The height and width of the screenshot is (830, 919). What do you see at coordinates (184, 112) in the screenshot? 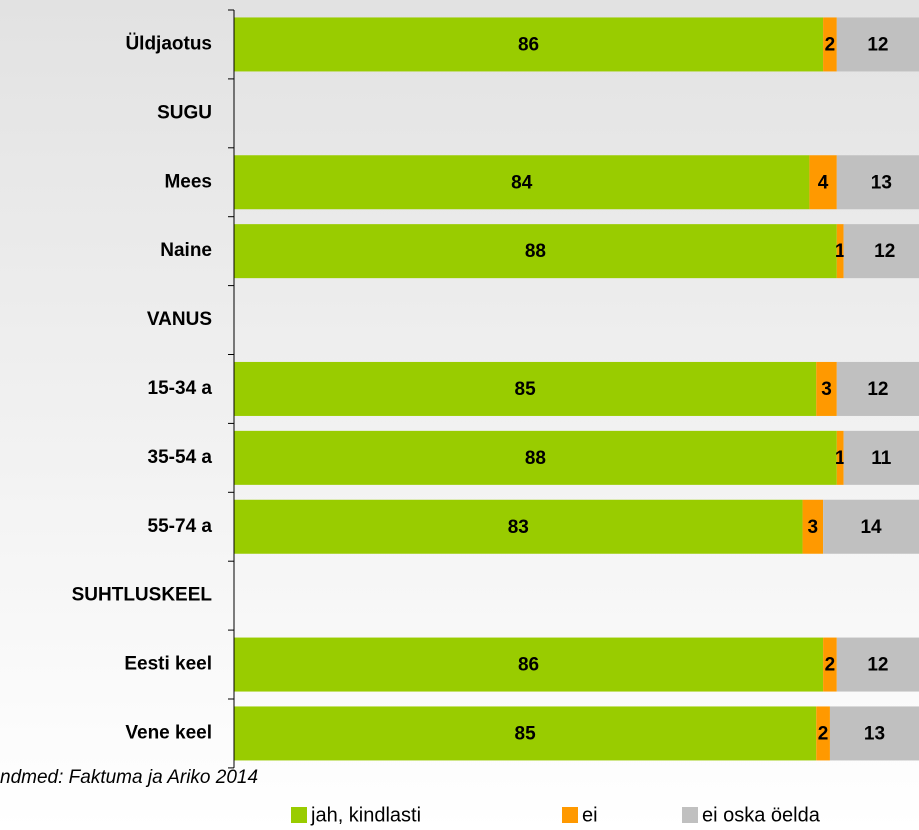
I see `category-label: SUGU` at bounding box center [184, 112].